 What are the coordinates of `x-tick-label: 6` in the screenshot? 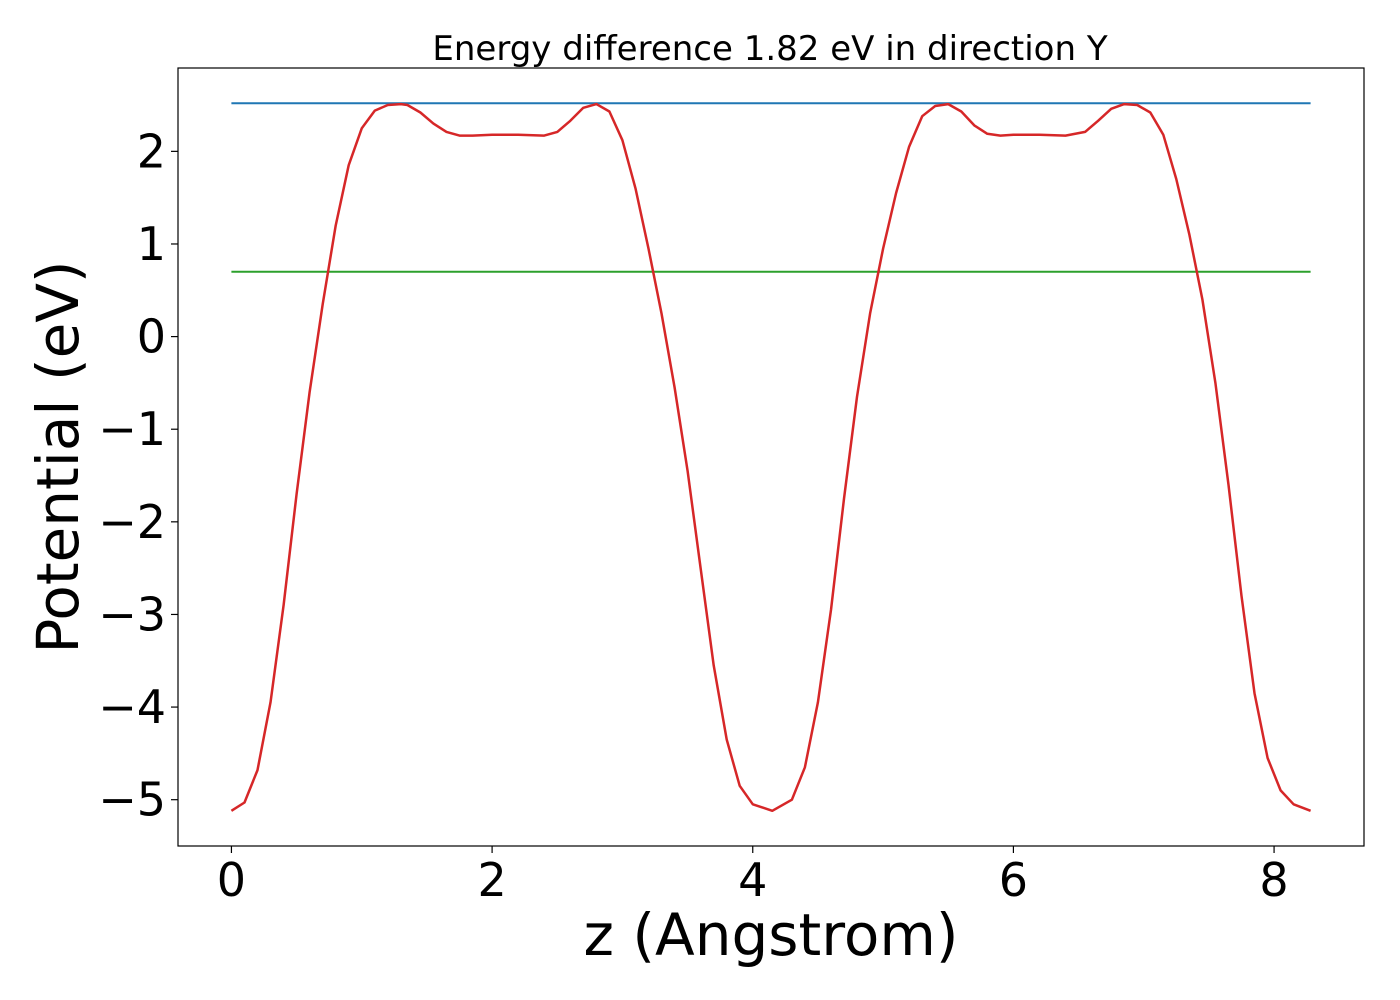 It's located at (1013, 880).